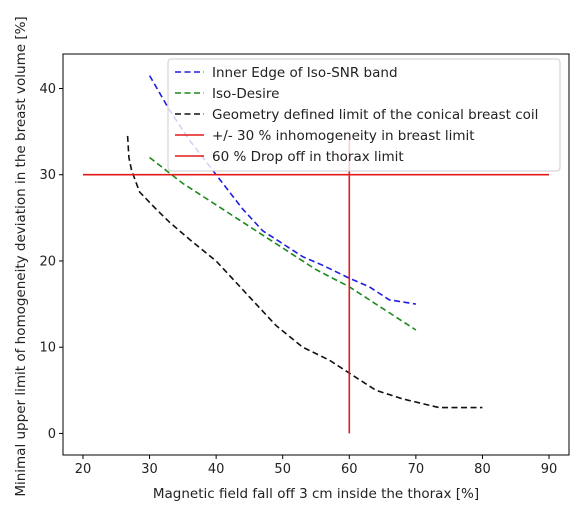  Describe the element at coordinates (482, 469) in the screenshot. I see `x-tick-label: 80` at that location.